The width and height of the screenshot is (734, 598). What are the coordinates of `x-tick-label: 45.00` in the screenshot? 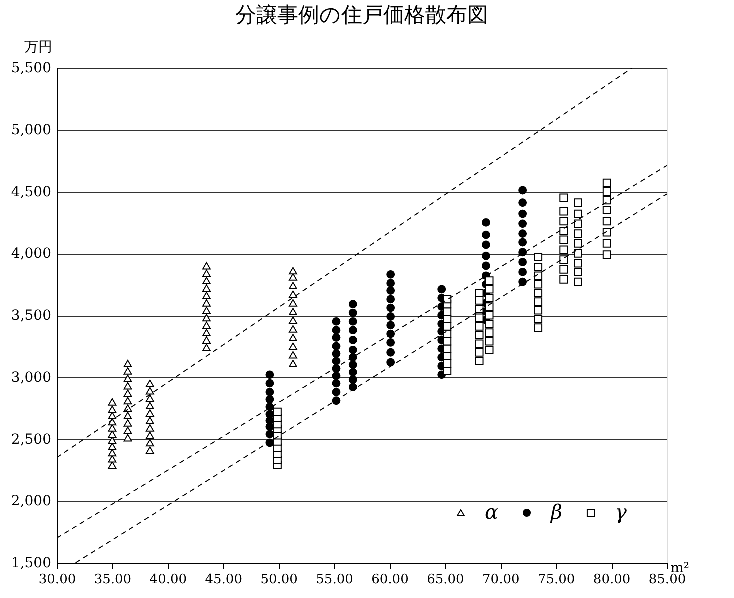 It's located at (223, 580).